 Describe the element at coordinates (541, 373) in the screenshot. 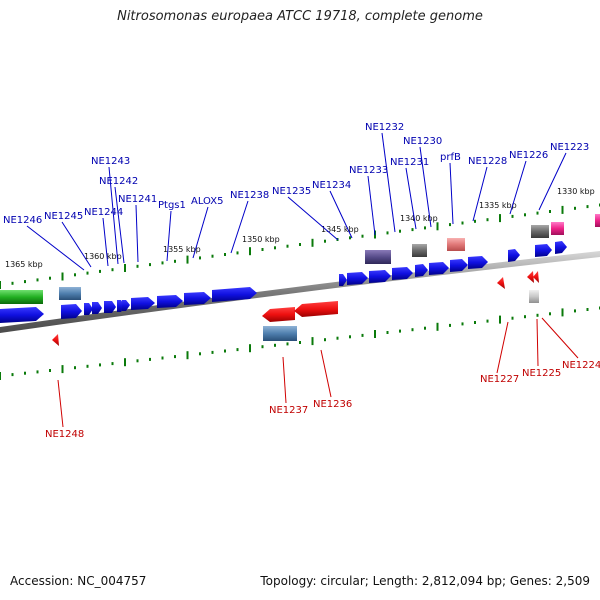

I see `gene-label: NE1225` at that location.